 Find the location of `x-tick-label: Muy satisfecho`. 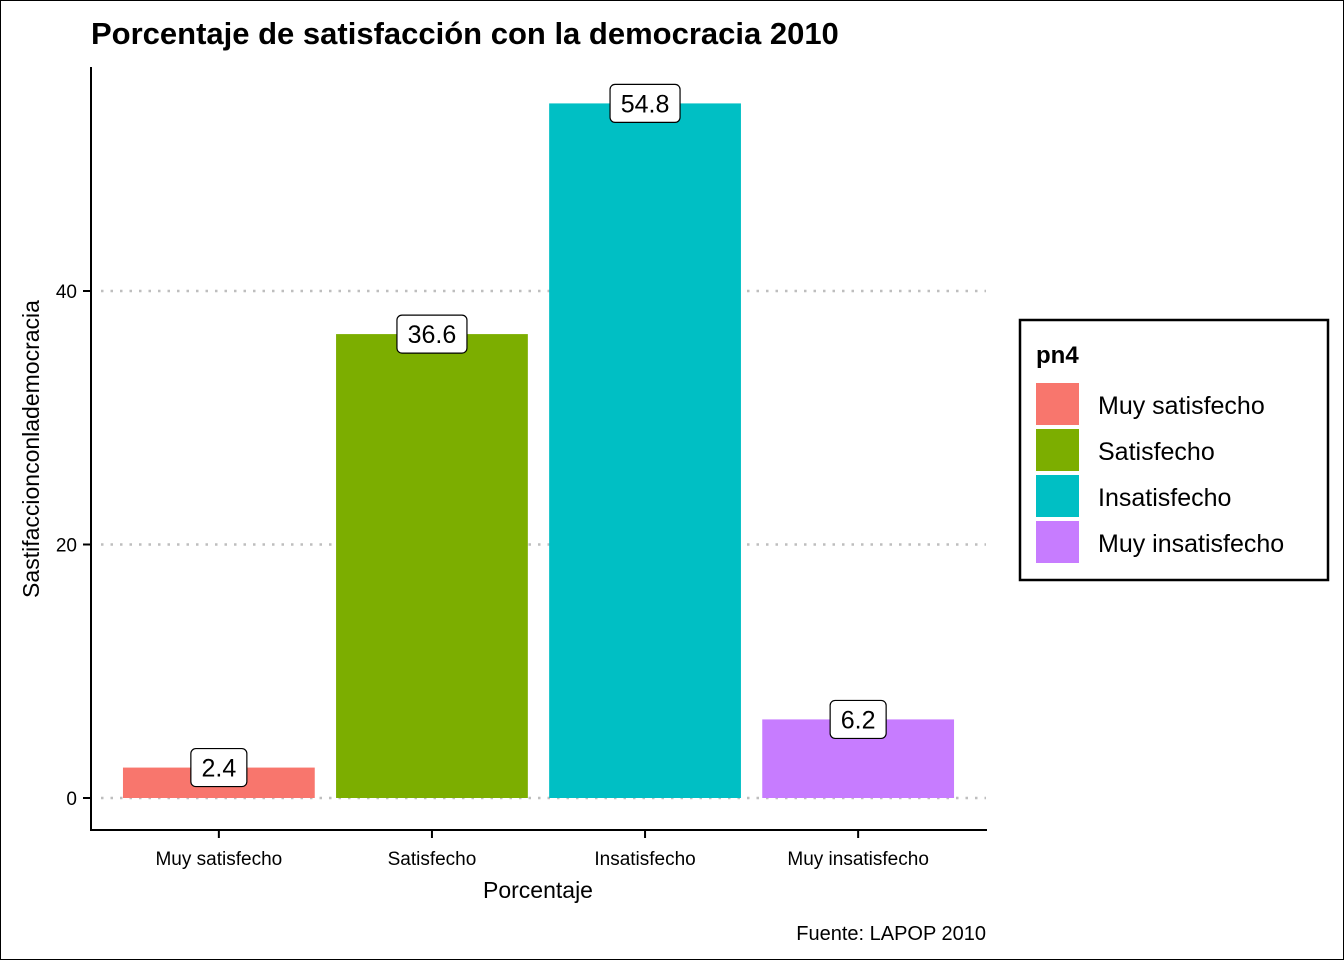

x-tick-label: Muy satisfecho is located at coordinates (218, 859).